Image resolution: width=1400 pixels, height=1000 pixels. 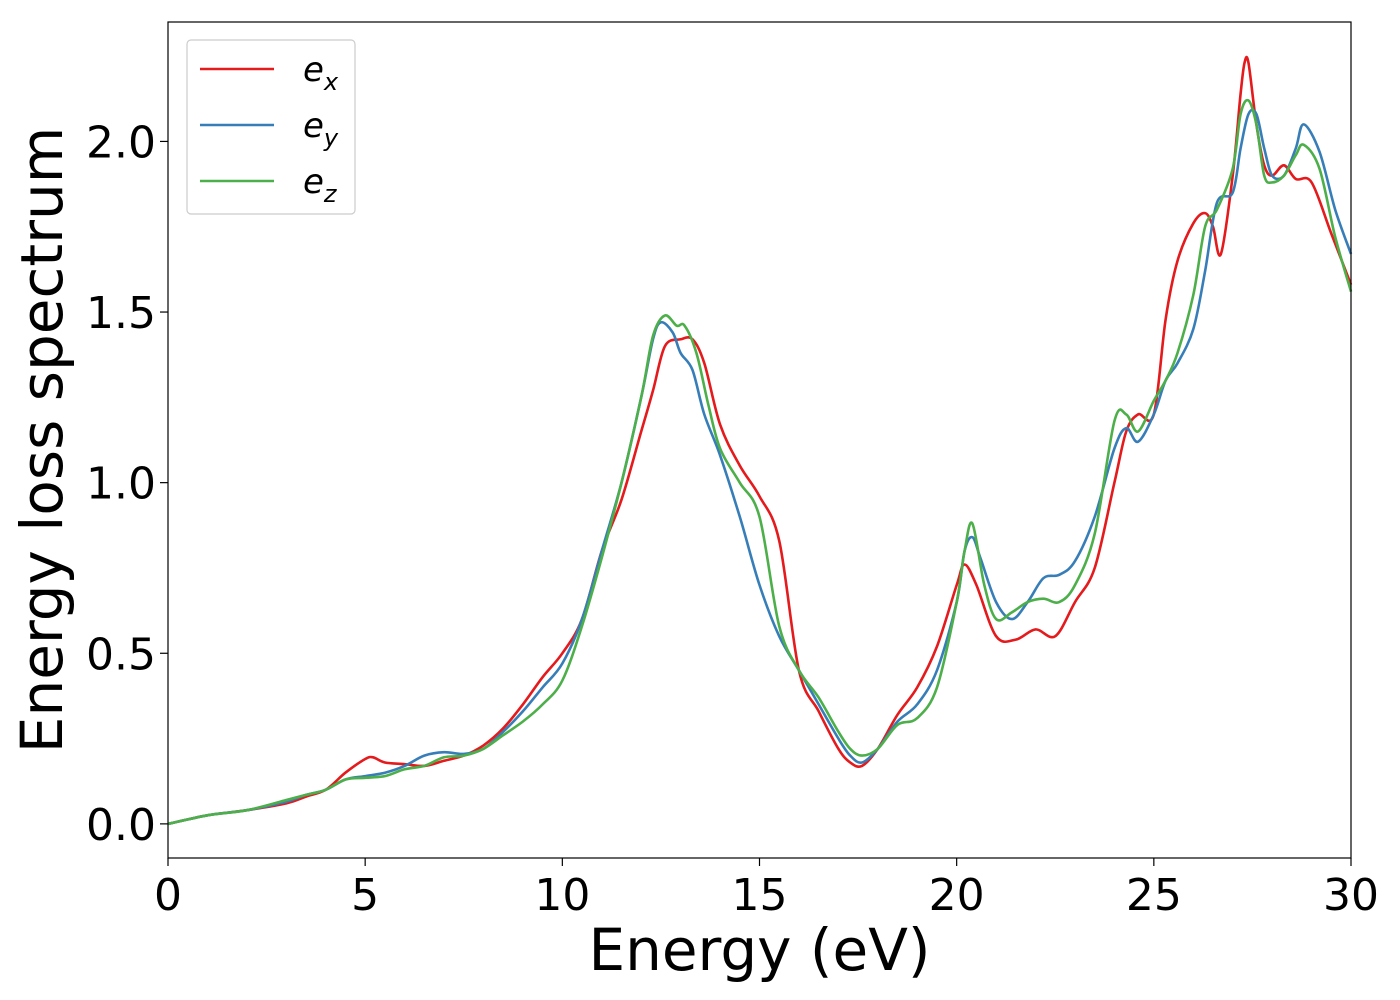 I want to click on legend-label-x: ex, so click(x=321, y=73).